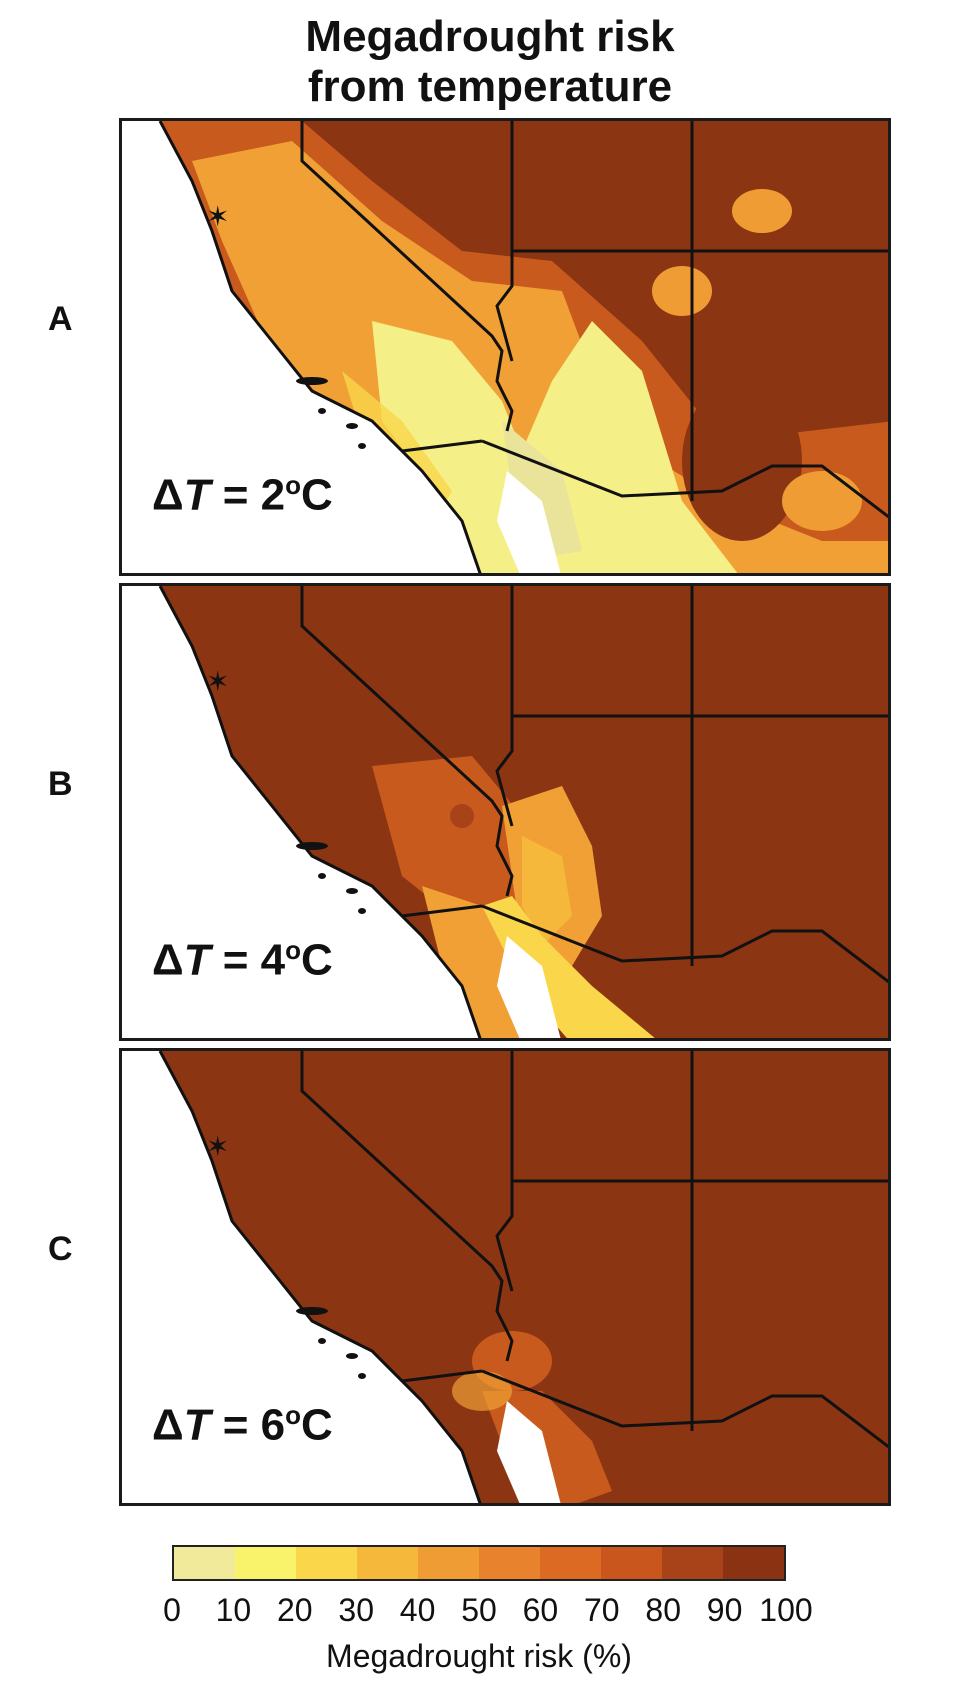 This screenshot has height=1694, width=980. I want to click on location-star-c: ✶, so click(217, 1146).